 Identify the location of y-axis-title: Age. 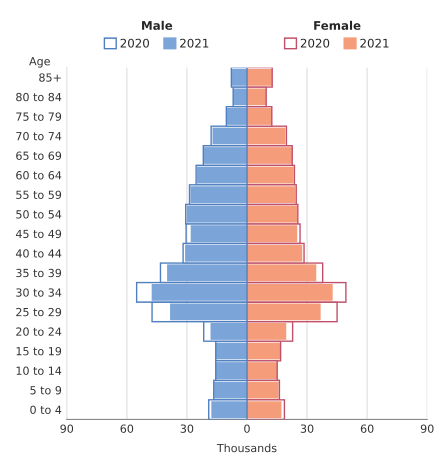
(39, 62).